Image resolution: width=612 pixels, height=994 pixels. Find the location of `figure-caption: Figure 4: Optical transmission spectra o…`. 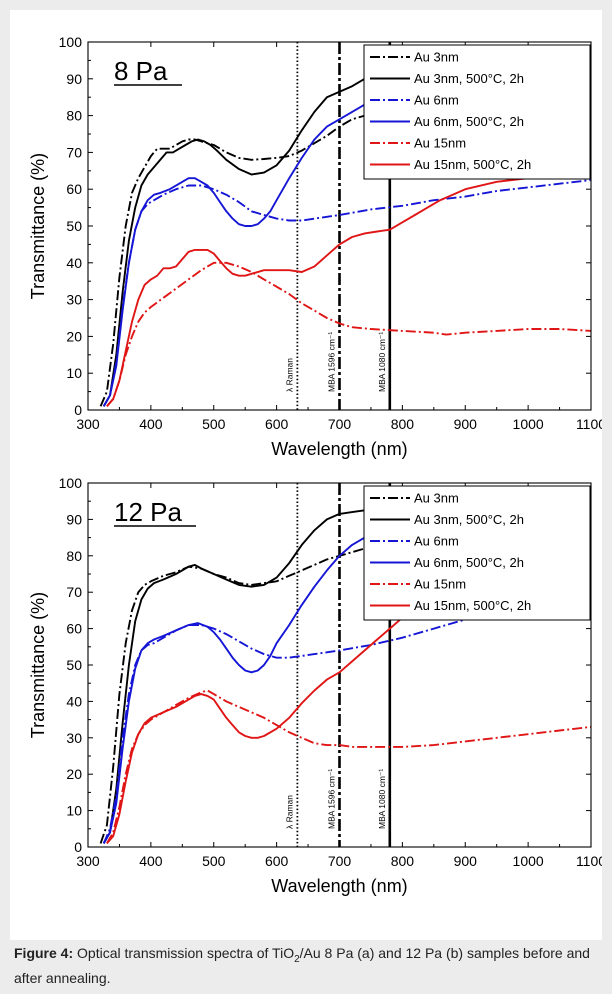

figure-caption: Figure 4: Optical transmission spectra o… is located at coordinates (306, 966).